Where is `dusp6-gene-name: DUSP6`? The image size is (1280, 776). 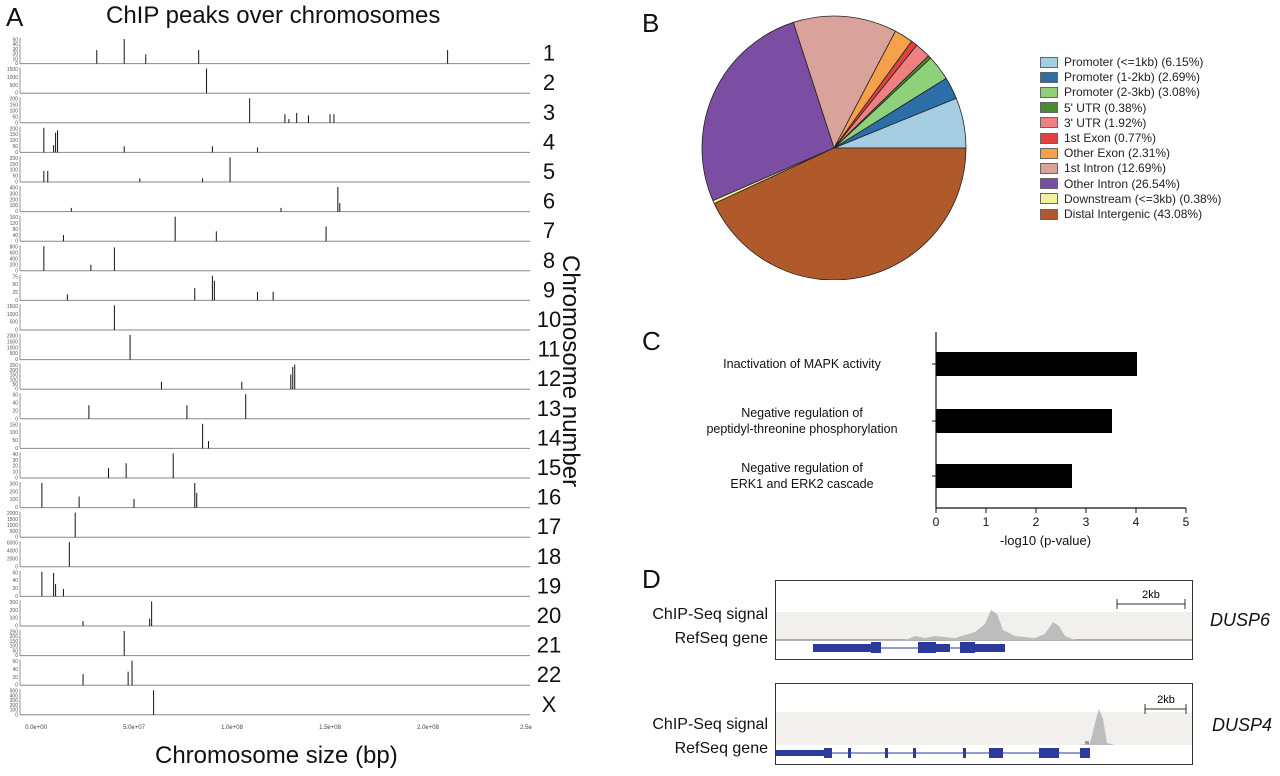 dusp6-gene-name: DUSP6 is located at coordinates (1240, 620).